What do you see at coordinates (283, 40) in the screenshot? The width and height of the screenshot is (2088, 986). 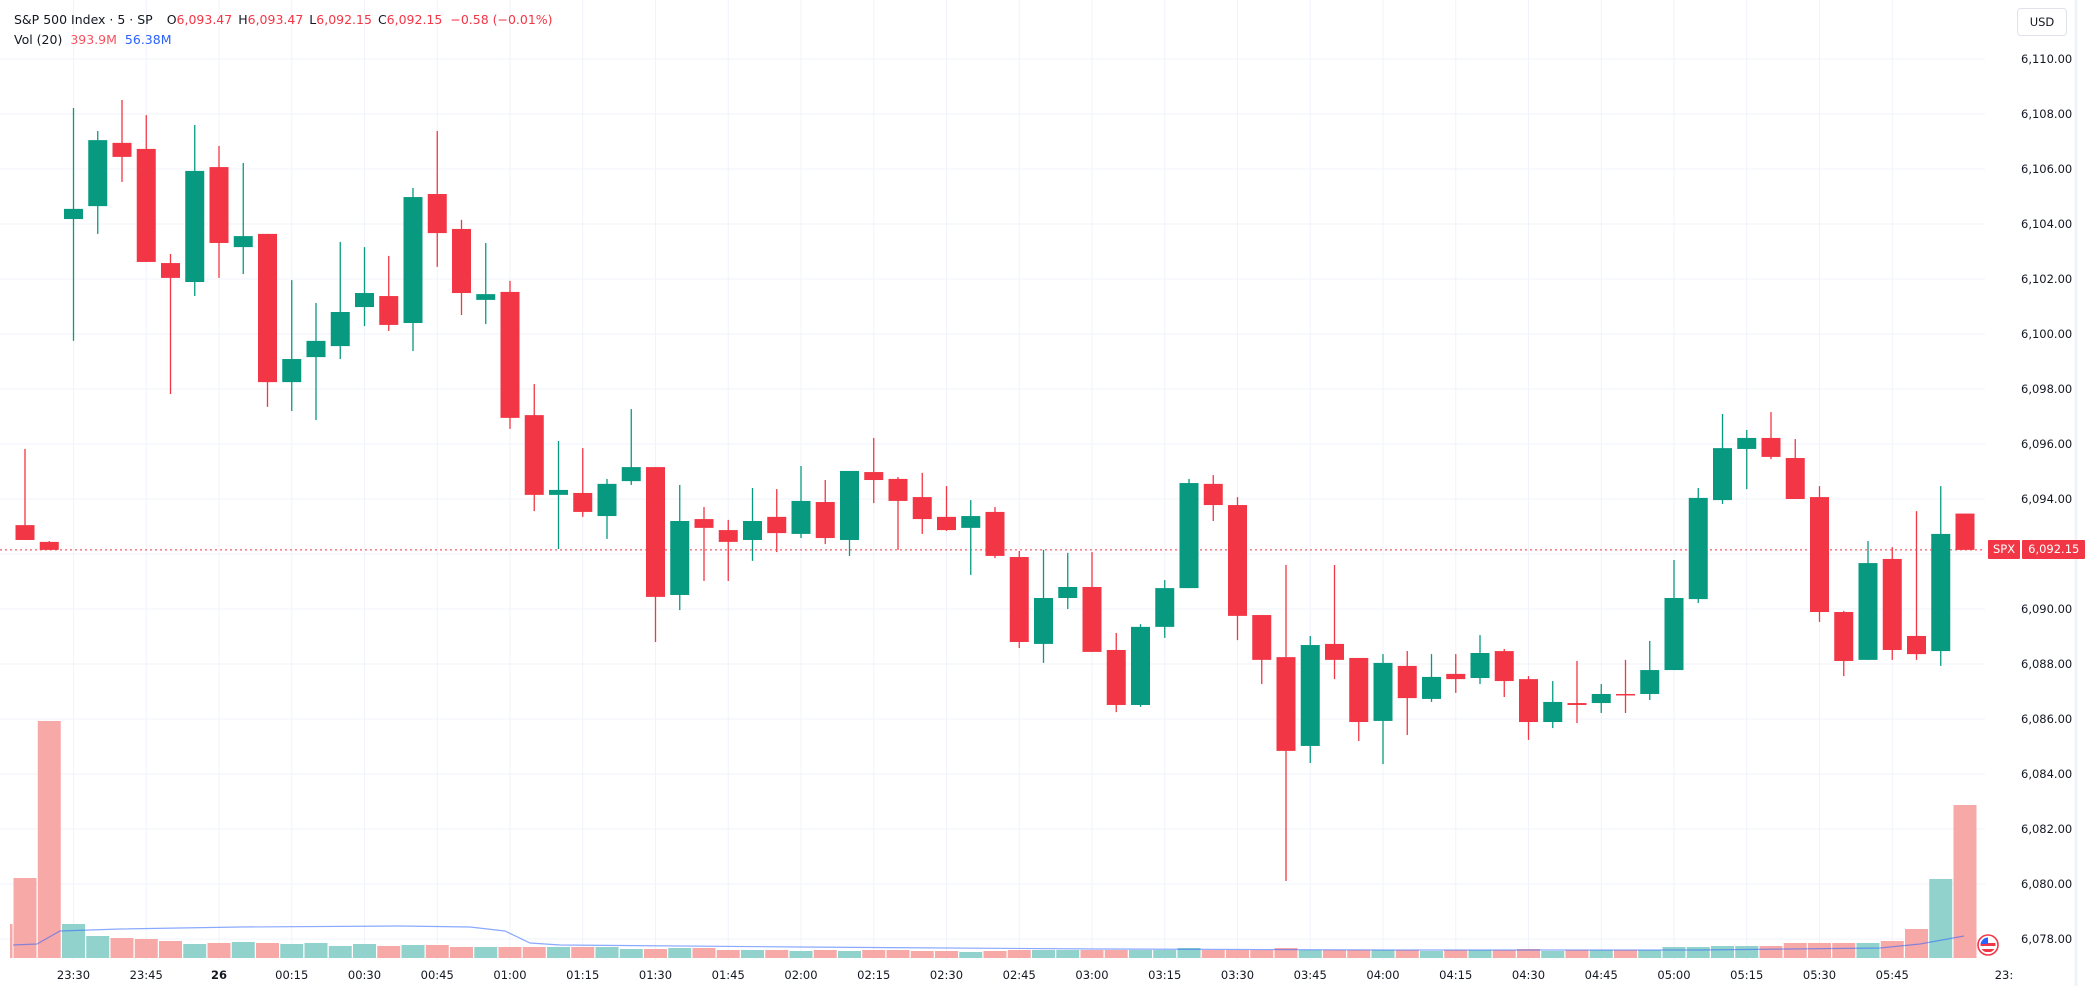 I see `volume-row: Vol (20) 393.9M 56.38M` at bounding box center [283, 40].